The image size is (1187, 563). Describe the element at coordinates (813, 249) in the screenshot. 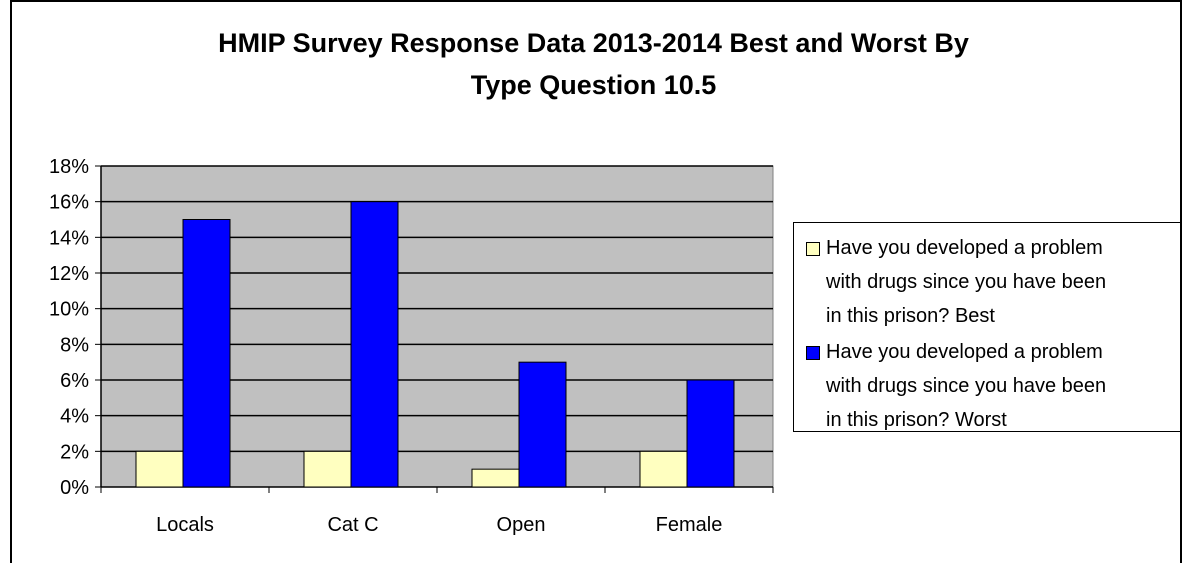

I see `legend-swatch-best` at that location.